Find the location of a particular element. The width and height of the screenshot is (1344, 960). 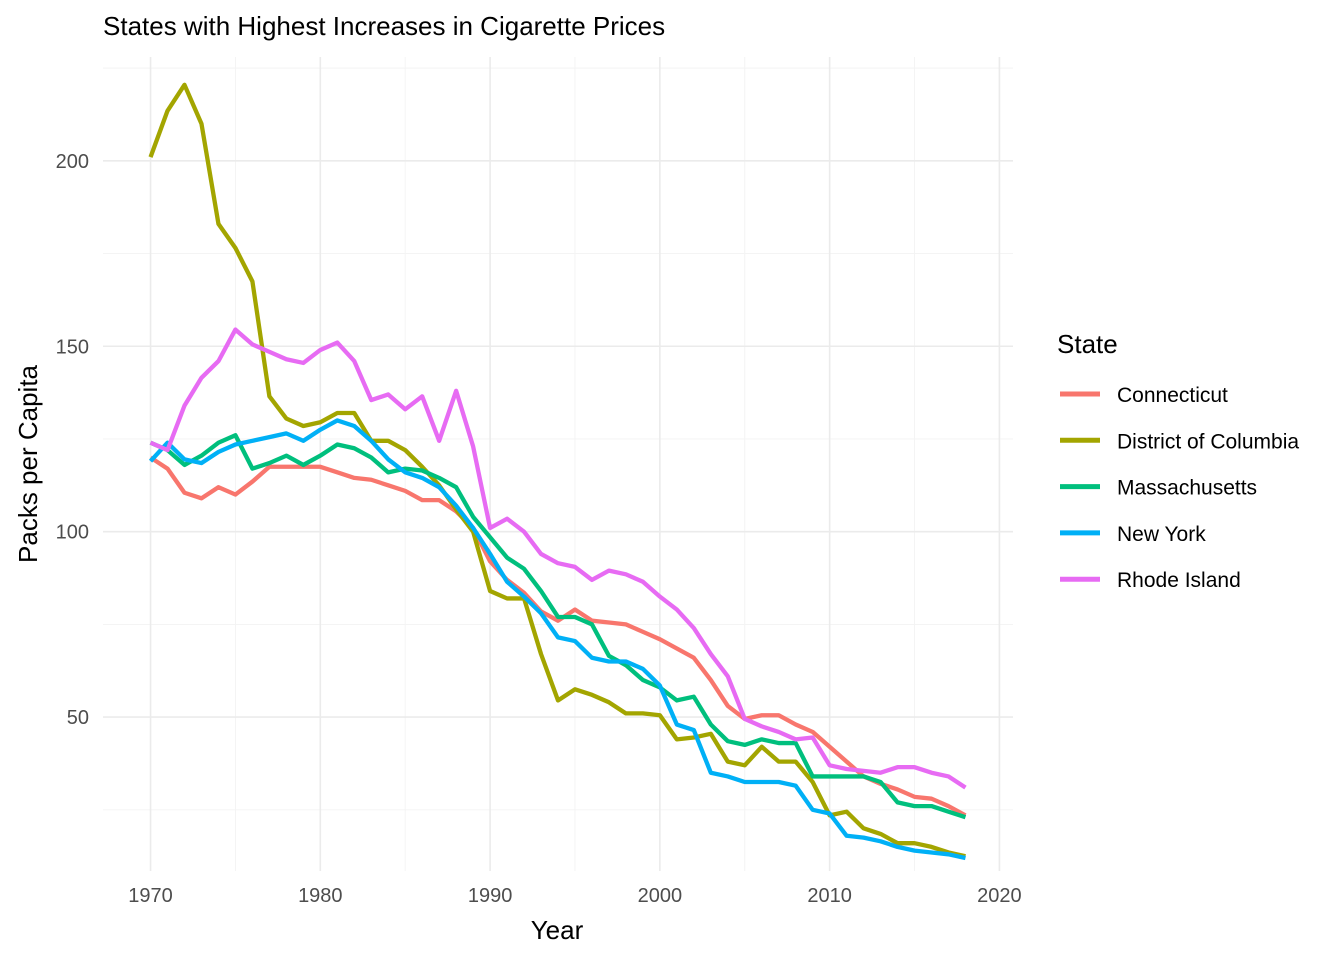

x-tick-label: 2010 is located at coordinates (829, 896).